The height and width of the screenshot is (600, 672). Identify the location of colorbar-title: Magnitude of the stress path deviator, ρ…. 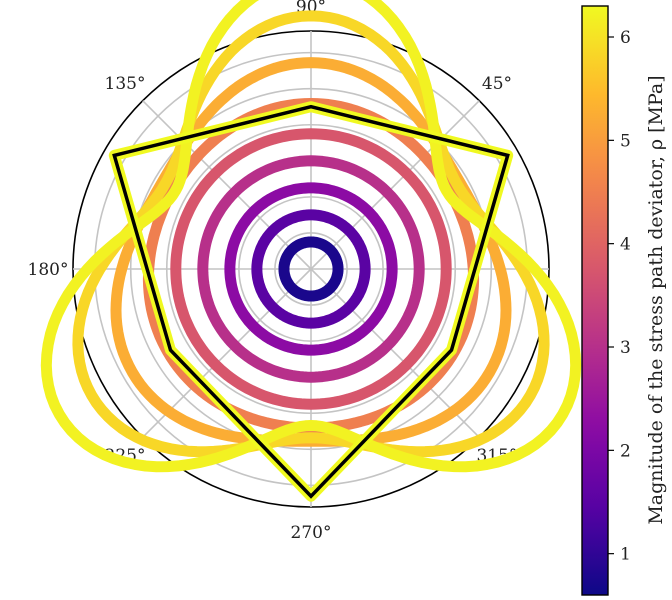
(656, 299).